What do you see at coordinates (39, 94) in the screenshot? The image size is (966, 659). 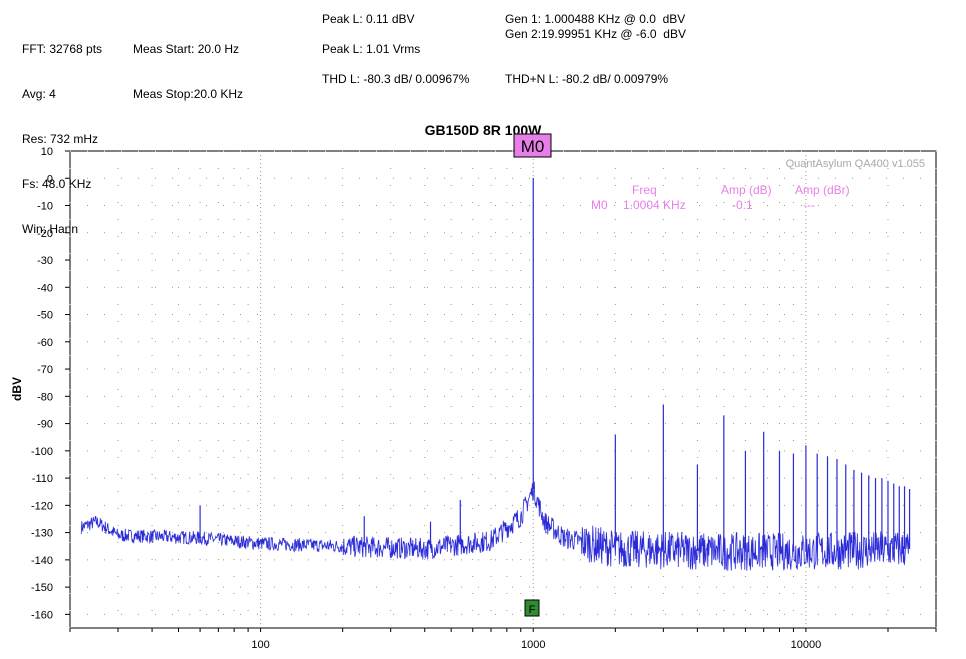 I see `avg-count: Avg: 4` at bounding box center [39, 94].